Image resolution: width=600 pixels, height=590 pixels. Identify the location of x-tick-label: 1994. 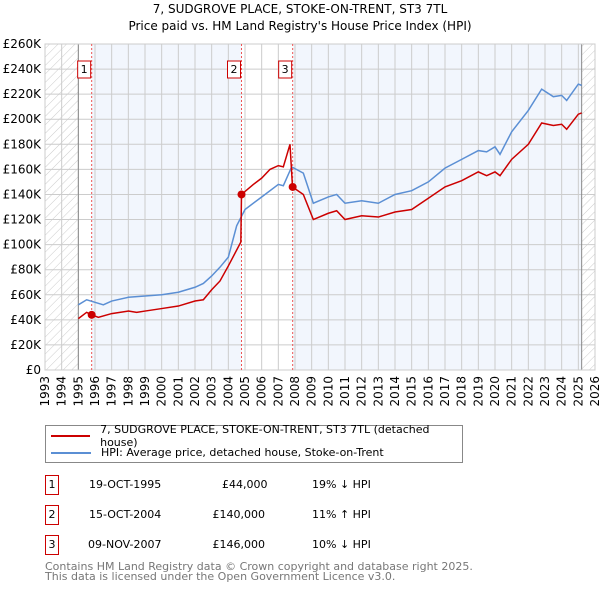
(62, 391).